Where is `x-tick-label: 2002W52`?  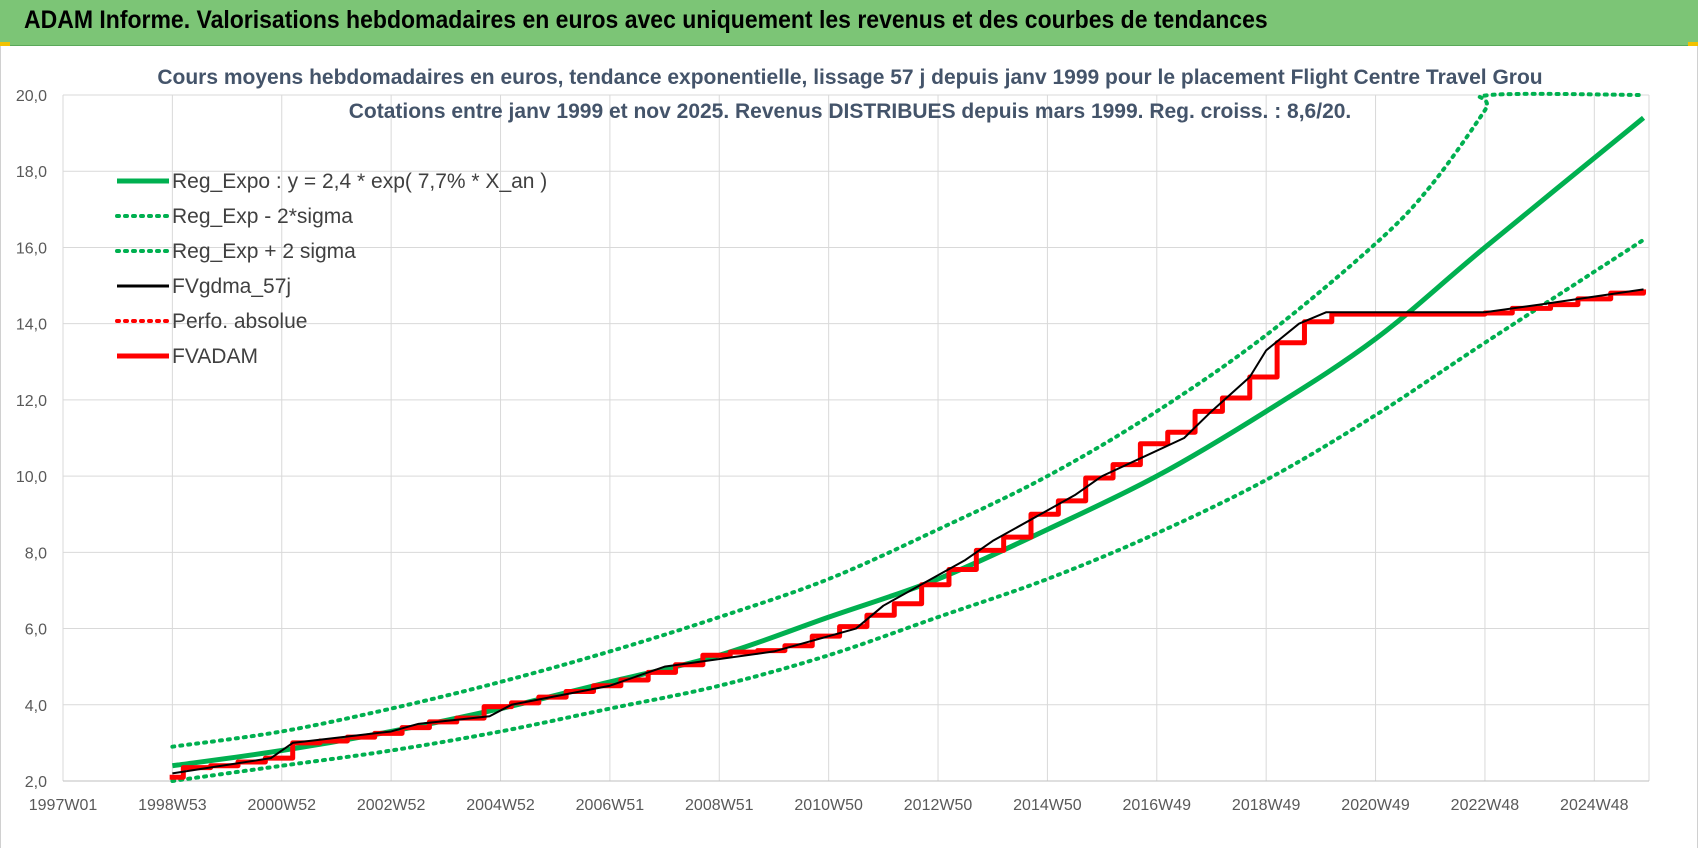 x-tick-label: 2002W52 is located at coordinates (391, 805).